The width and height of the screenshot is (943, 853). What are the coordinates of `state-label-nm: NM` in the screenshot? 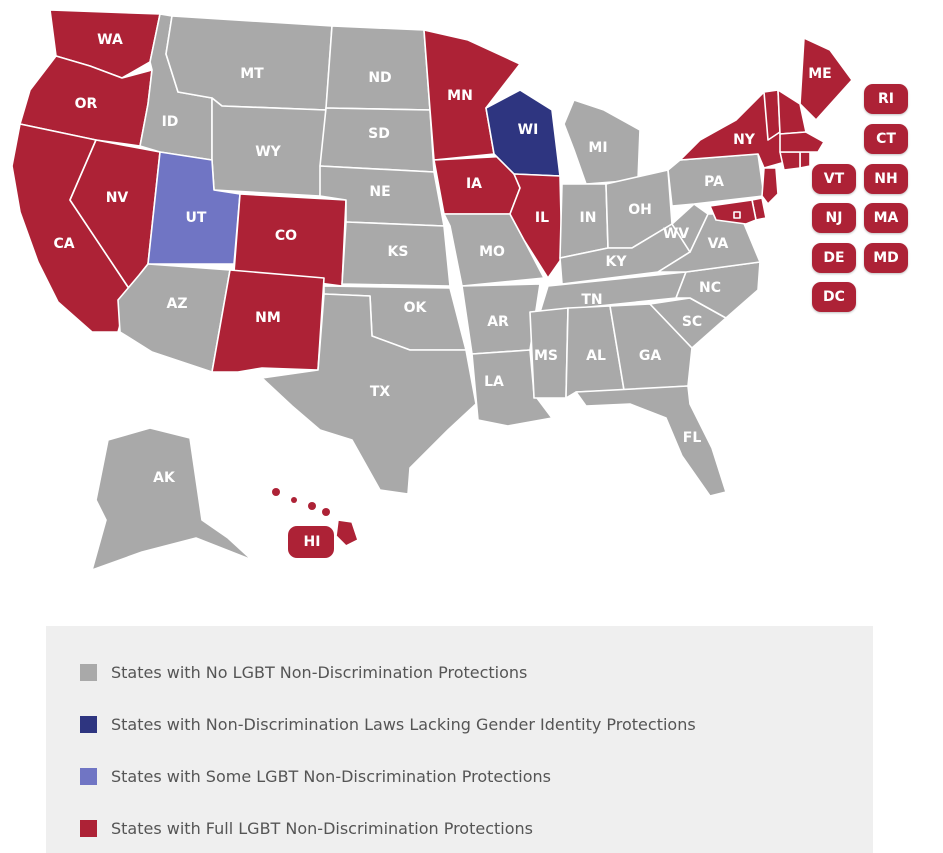 It's located at (268, 318).